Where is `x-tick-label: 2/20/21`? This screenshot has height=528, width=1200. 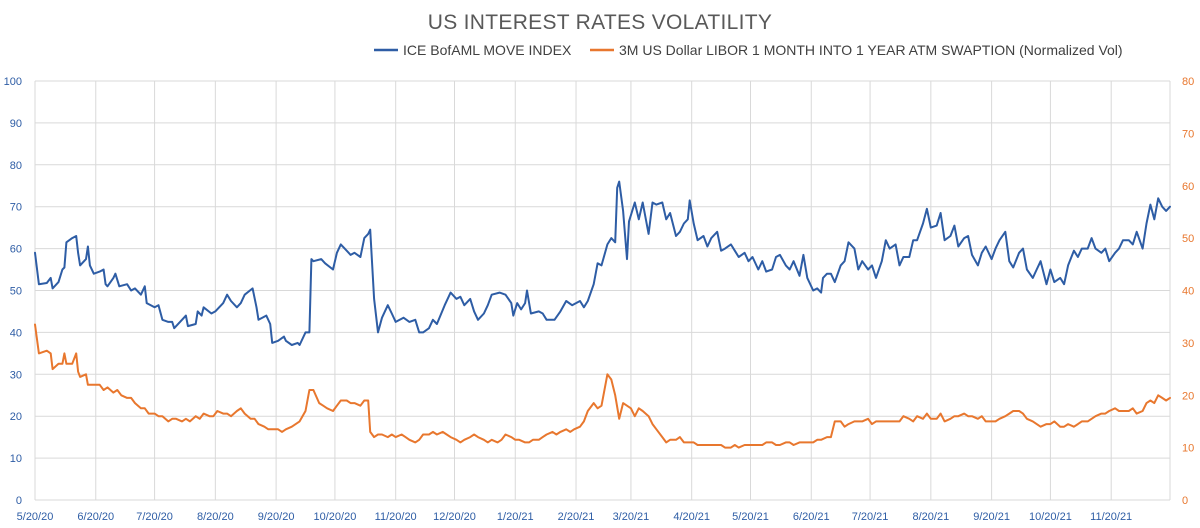
x-tick-label: 2/20/21 is located at coordinates (576, 517).